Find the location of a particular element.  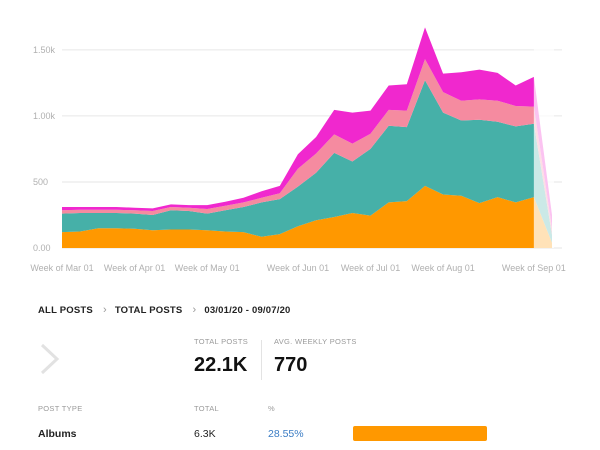

row-percent: 28.55% is located at coordinates (286, 434).